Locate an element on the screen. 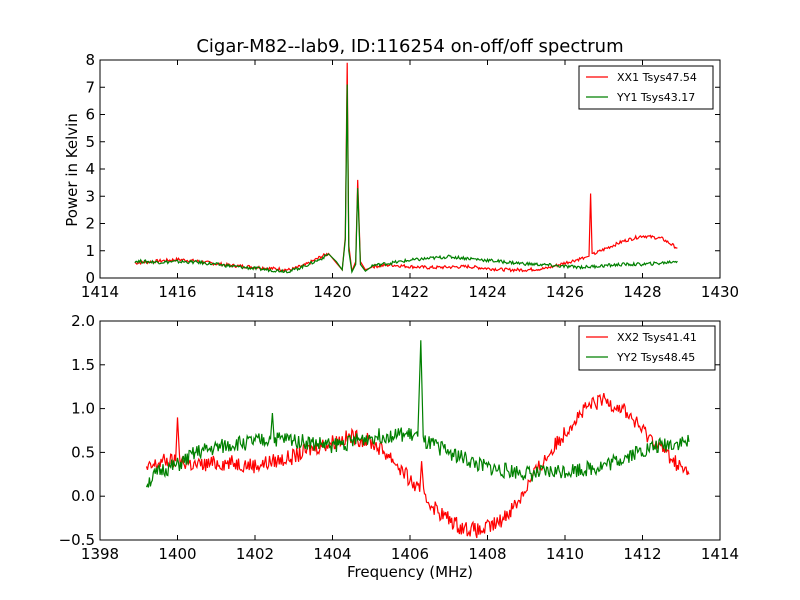  y-tick-label: 1.0 is located at coordinates (83, 409).